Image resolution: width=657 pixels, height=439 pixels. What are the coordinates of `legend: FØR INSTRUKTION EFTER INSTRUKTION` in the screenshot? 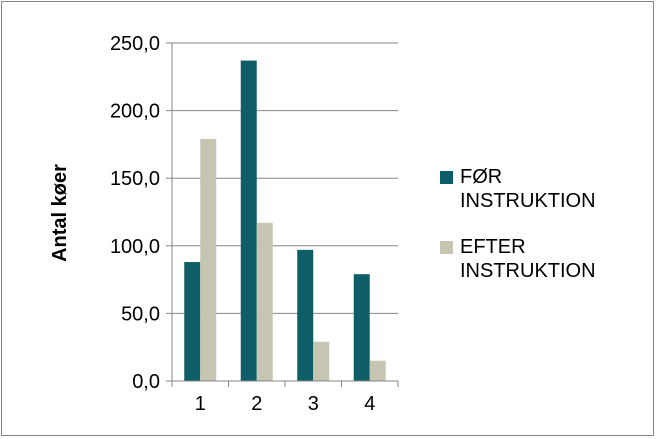 It's located at (545, 235).